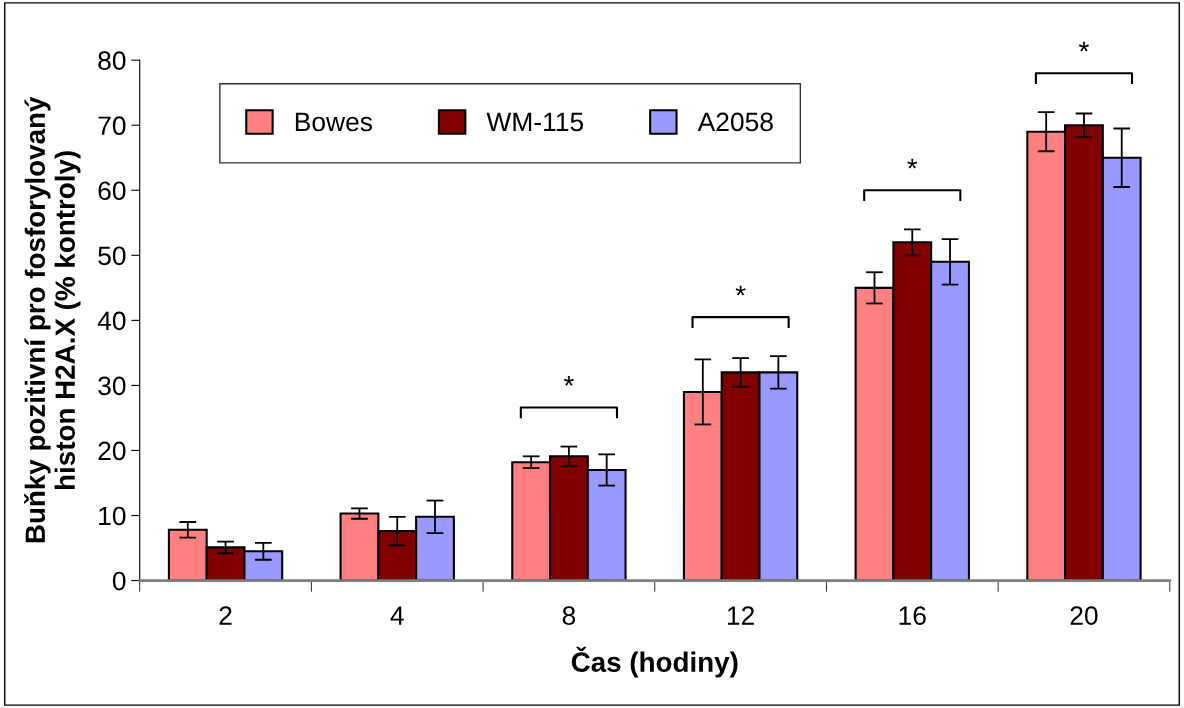 The width and height of the screenshot is (1184, 708). I want to click on y-tick-label: 60, so click(112, 191).